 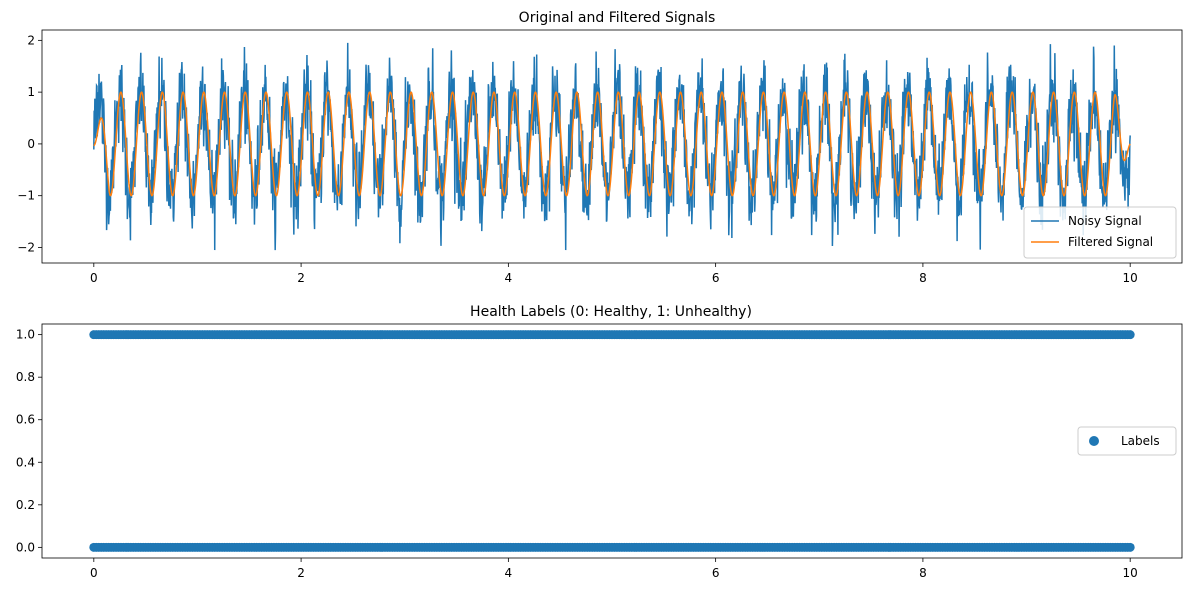 I want to click on labels-xtick-label: 2, so click(x=301, y=573).